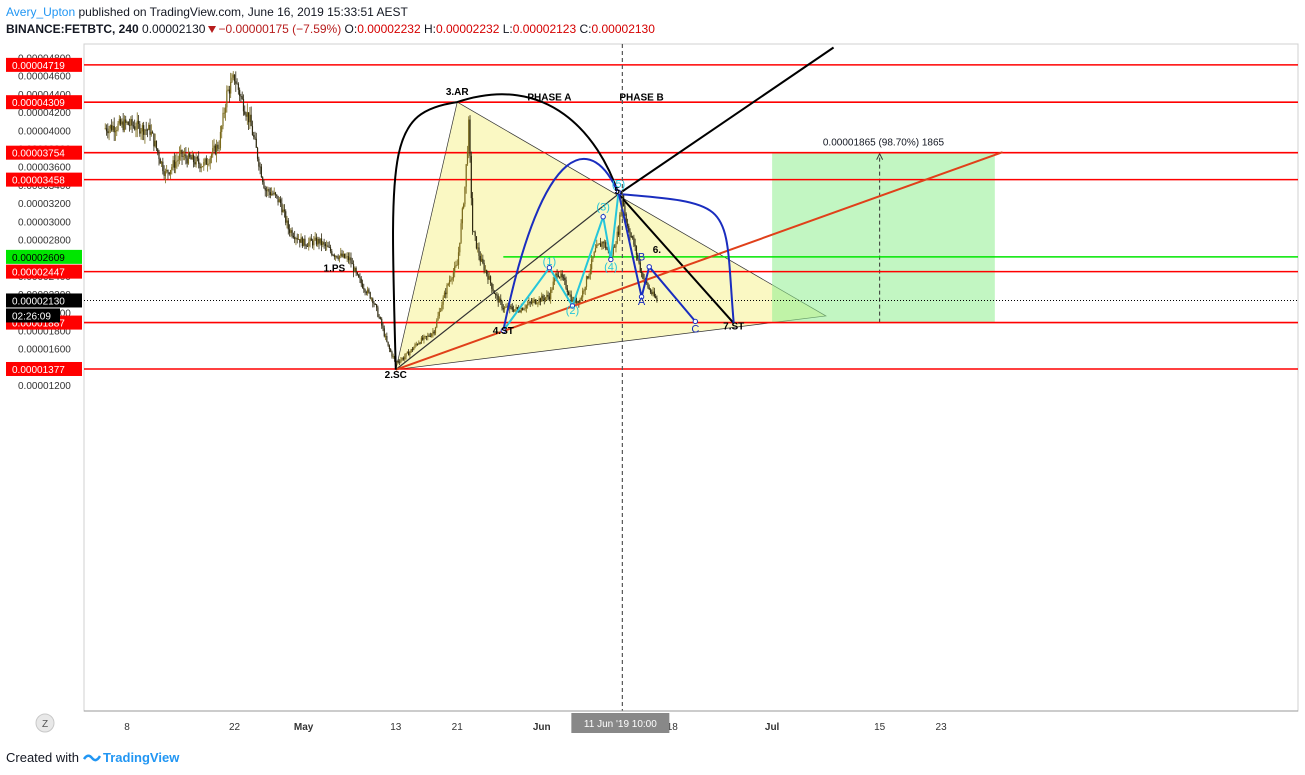 Image resolution: width=1305 pixels, height=775 pixels. I want to click on x-tick-label: 21, so click(458, 727).